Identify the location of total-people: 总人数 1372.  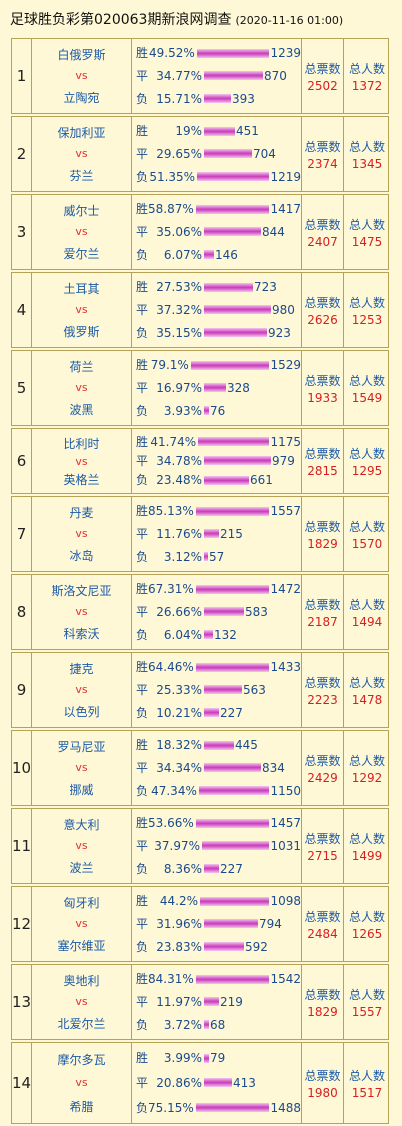
(367, 76).